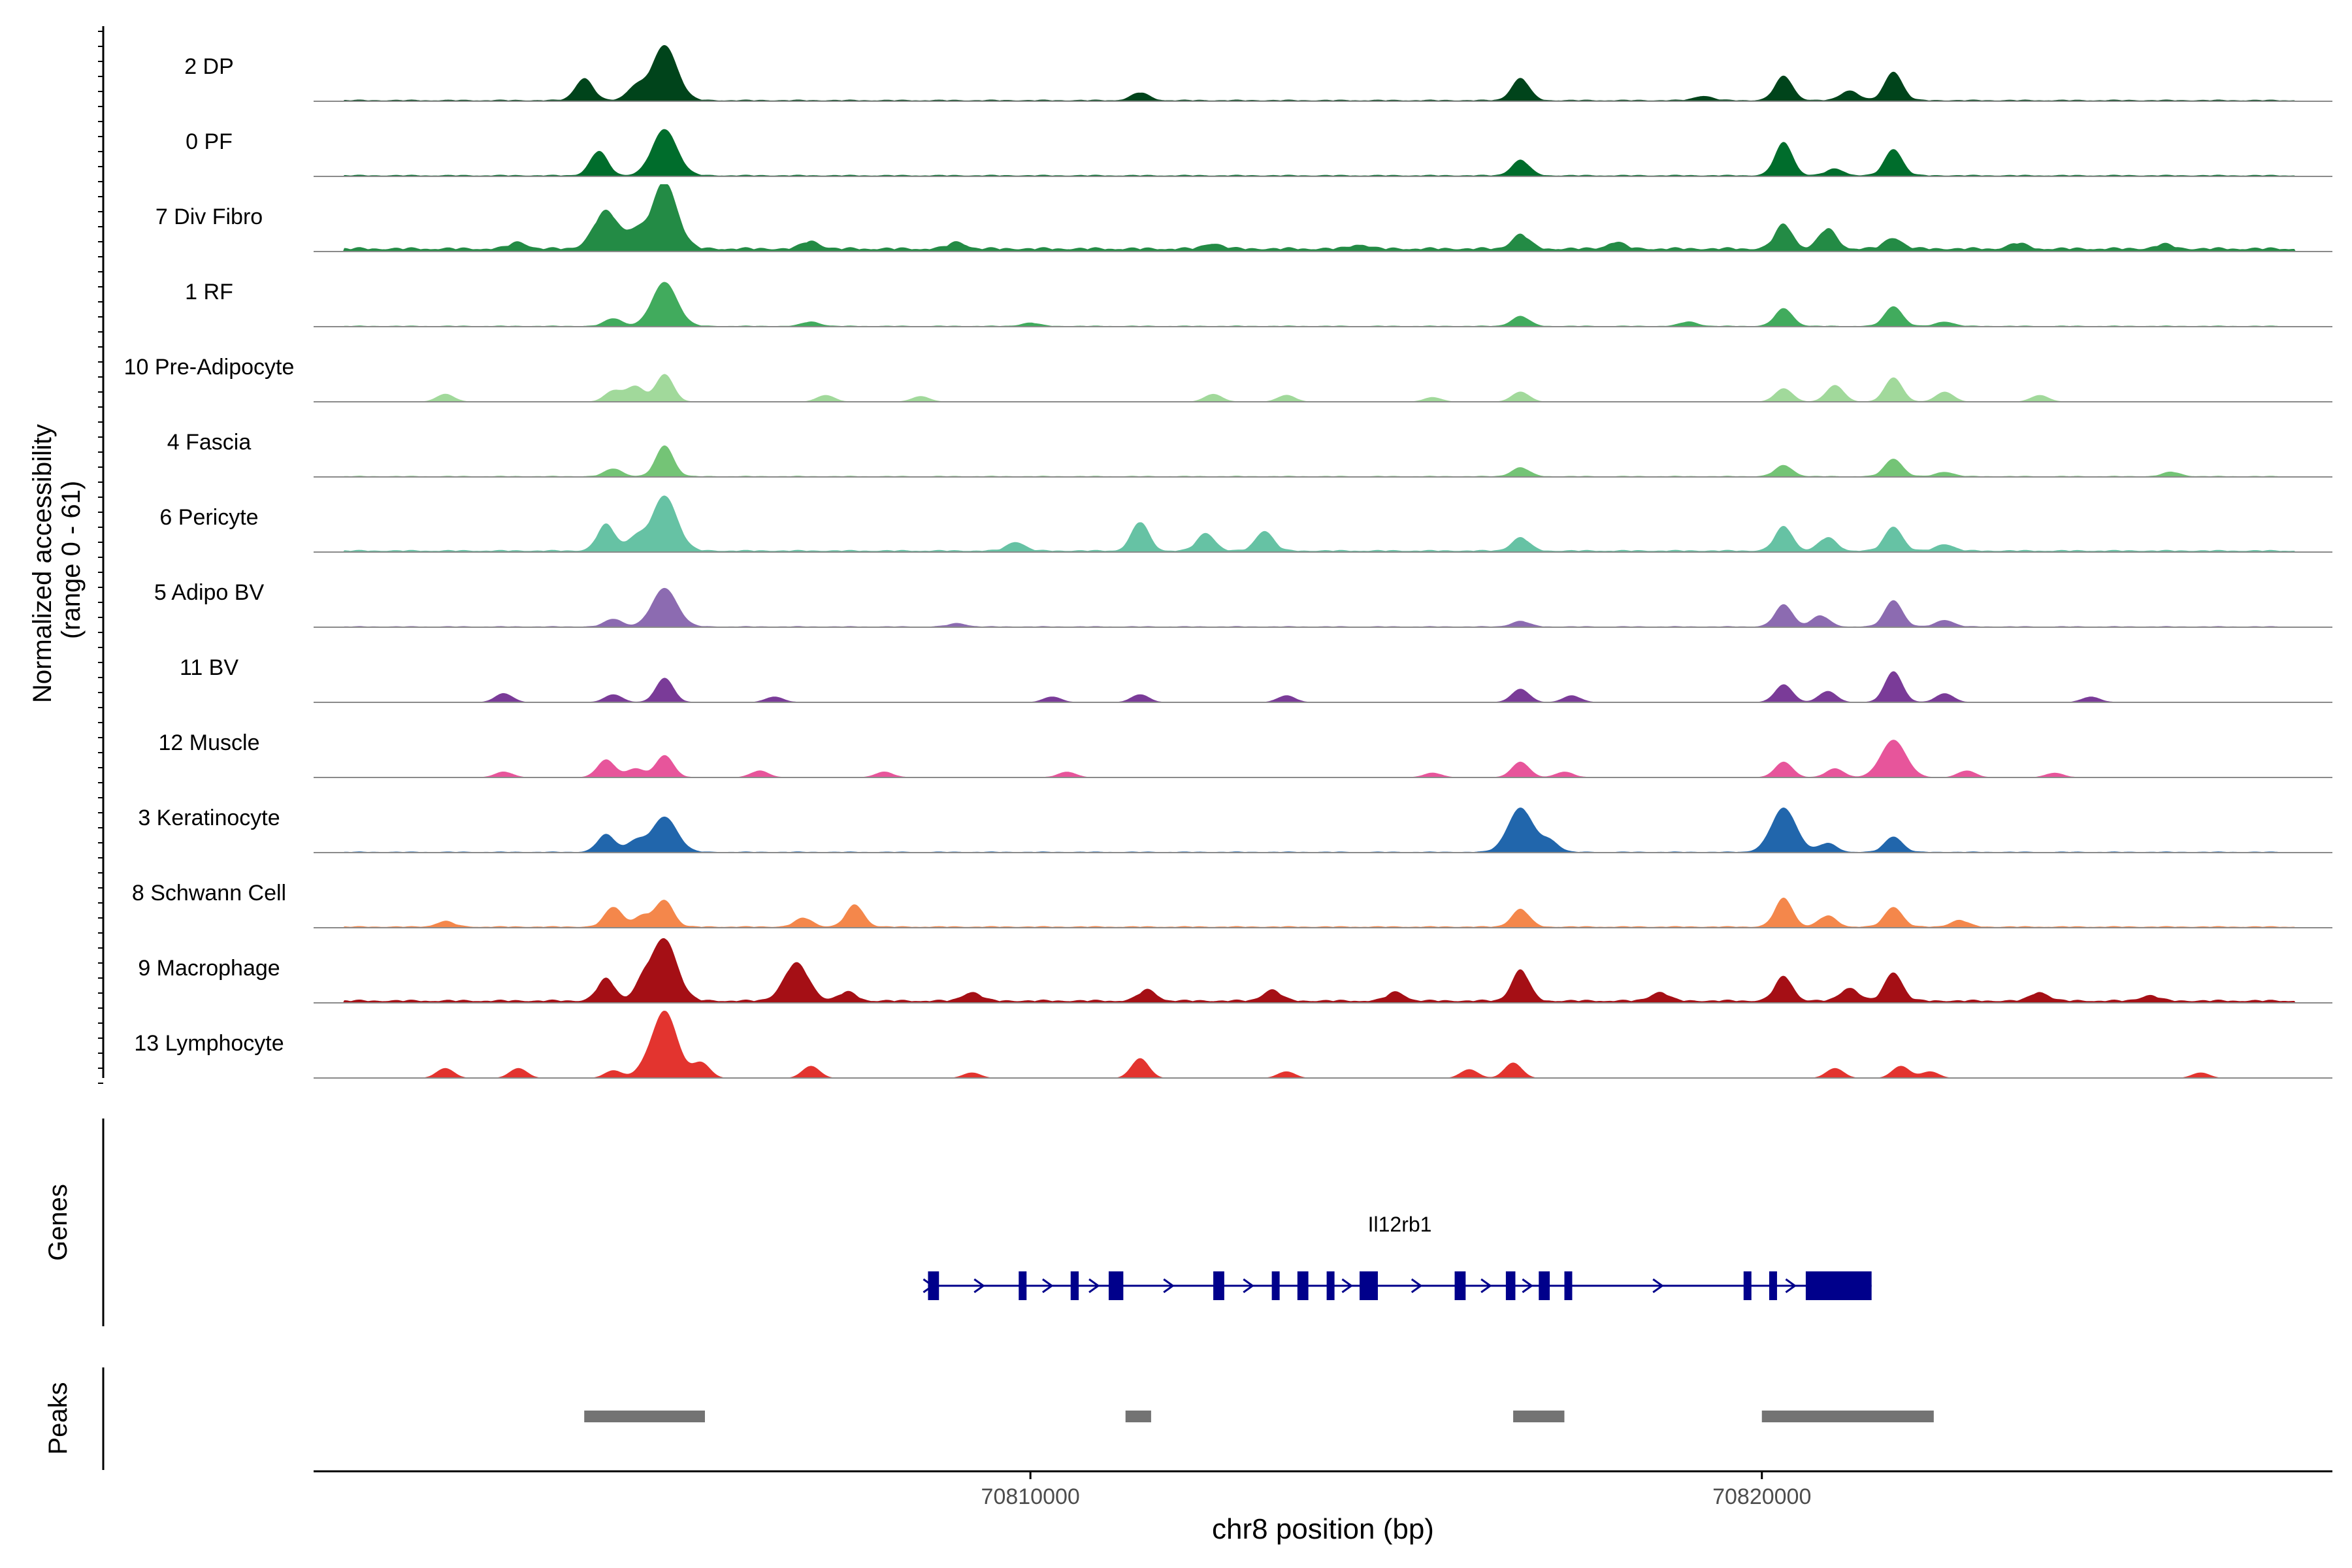  Describe the element at coordinates (209, 66) in the screenshot. I see `track-label: 2 DP` at that location.